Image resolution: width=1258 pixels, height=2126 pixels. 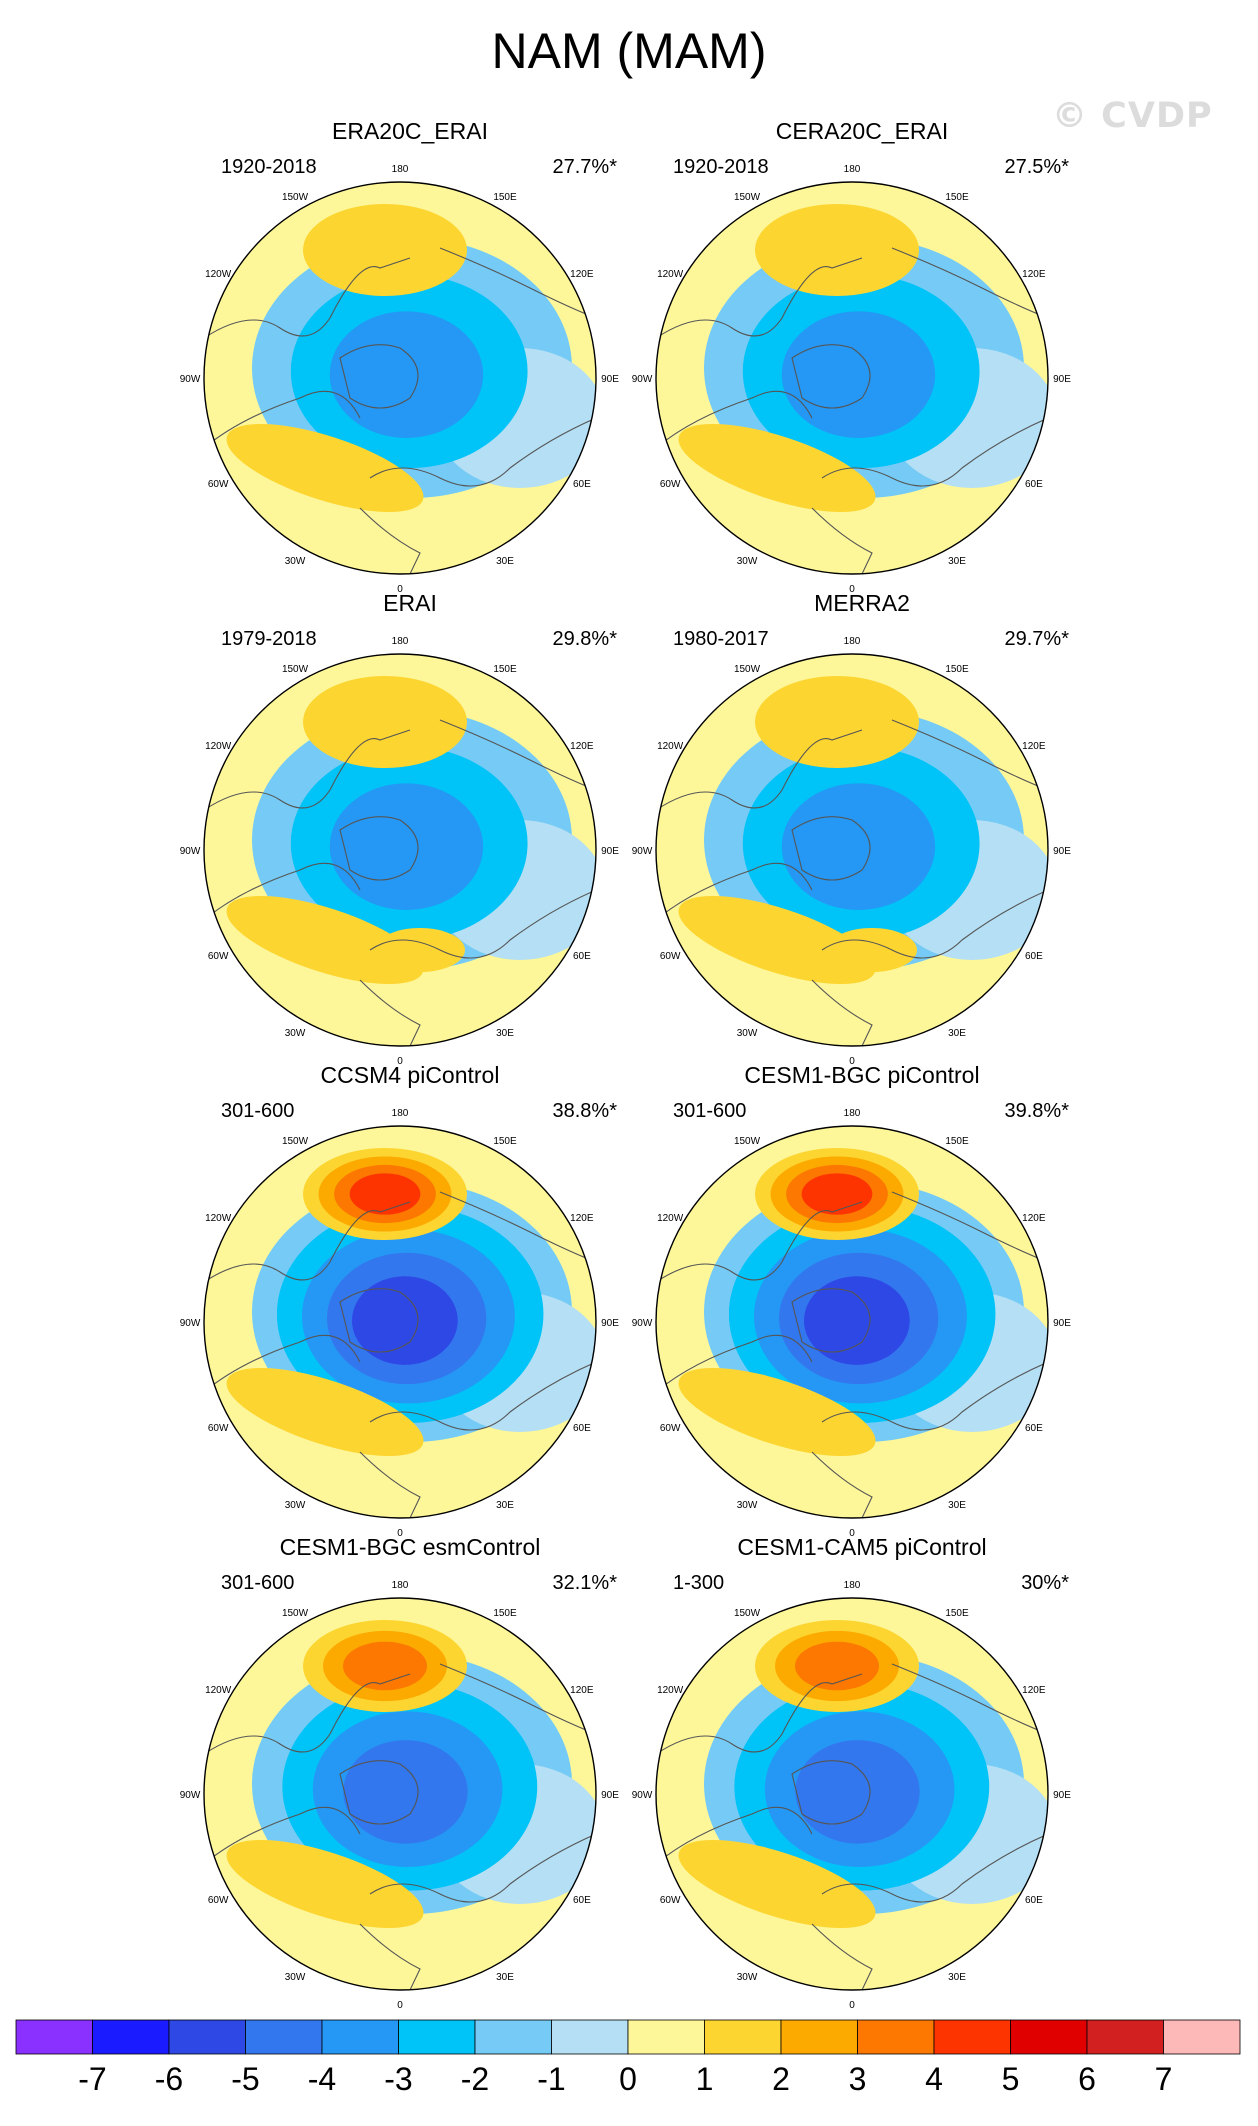 I want to click on panel-variance-explained: 39.8%*, so click(x=1037, y=1111).